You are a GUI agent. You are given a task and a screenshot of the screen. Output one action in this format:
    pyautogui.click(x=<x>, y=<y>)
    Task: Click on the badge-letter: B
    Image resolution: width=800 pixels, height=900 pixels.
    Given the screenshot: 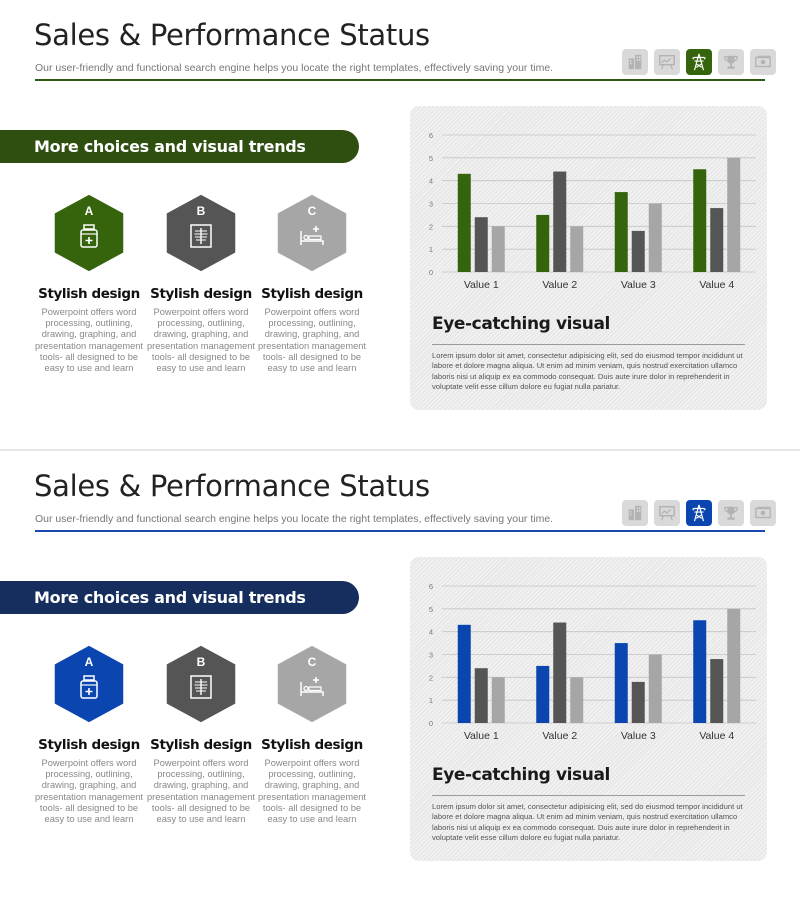 What is the action you would take?
    pyautogui.click(x=201, y=662)
    